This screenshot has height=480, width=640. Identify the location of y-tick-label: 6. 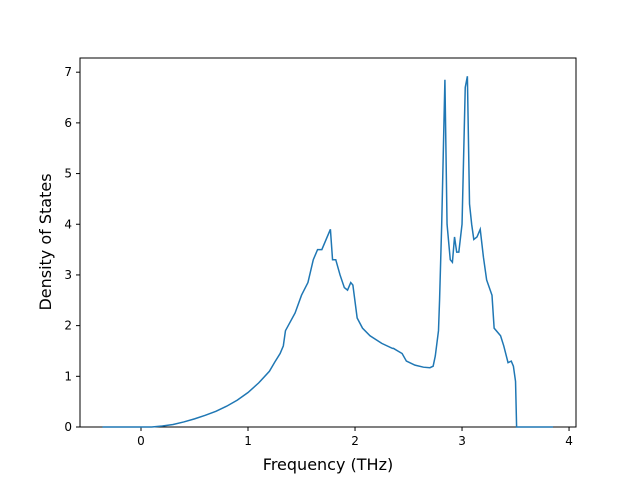
(68, 123).